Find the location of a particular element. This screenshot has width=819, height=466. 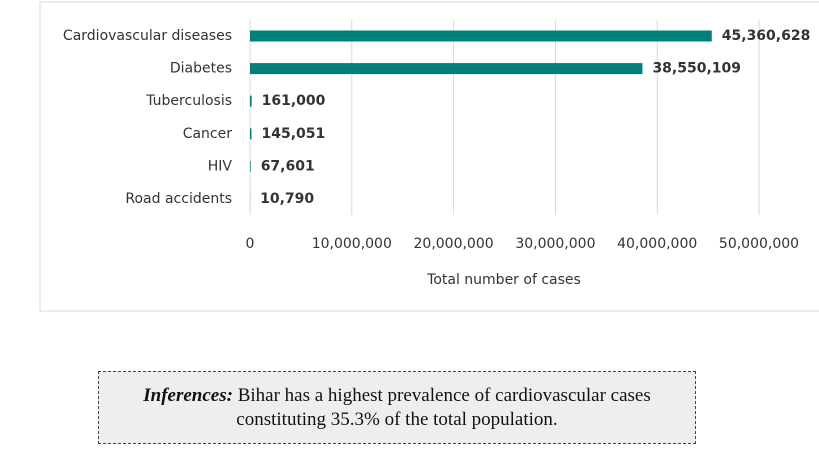

data-label: 161,000 is located at coordinates (294, 101).